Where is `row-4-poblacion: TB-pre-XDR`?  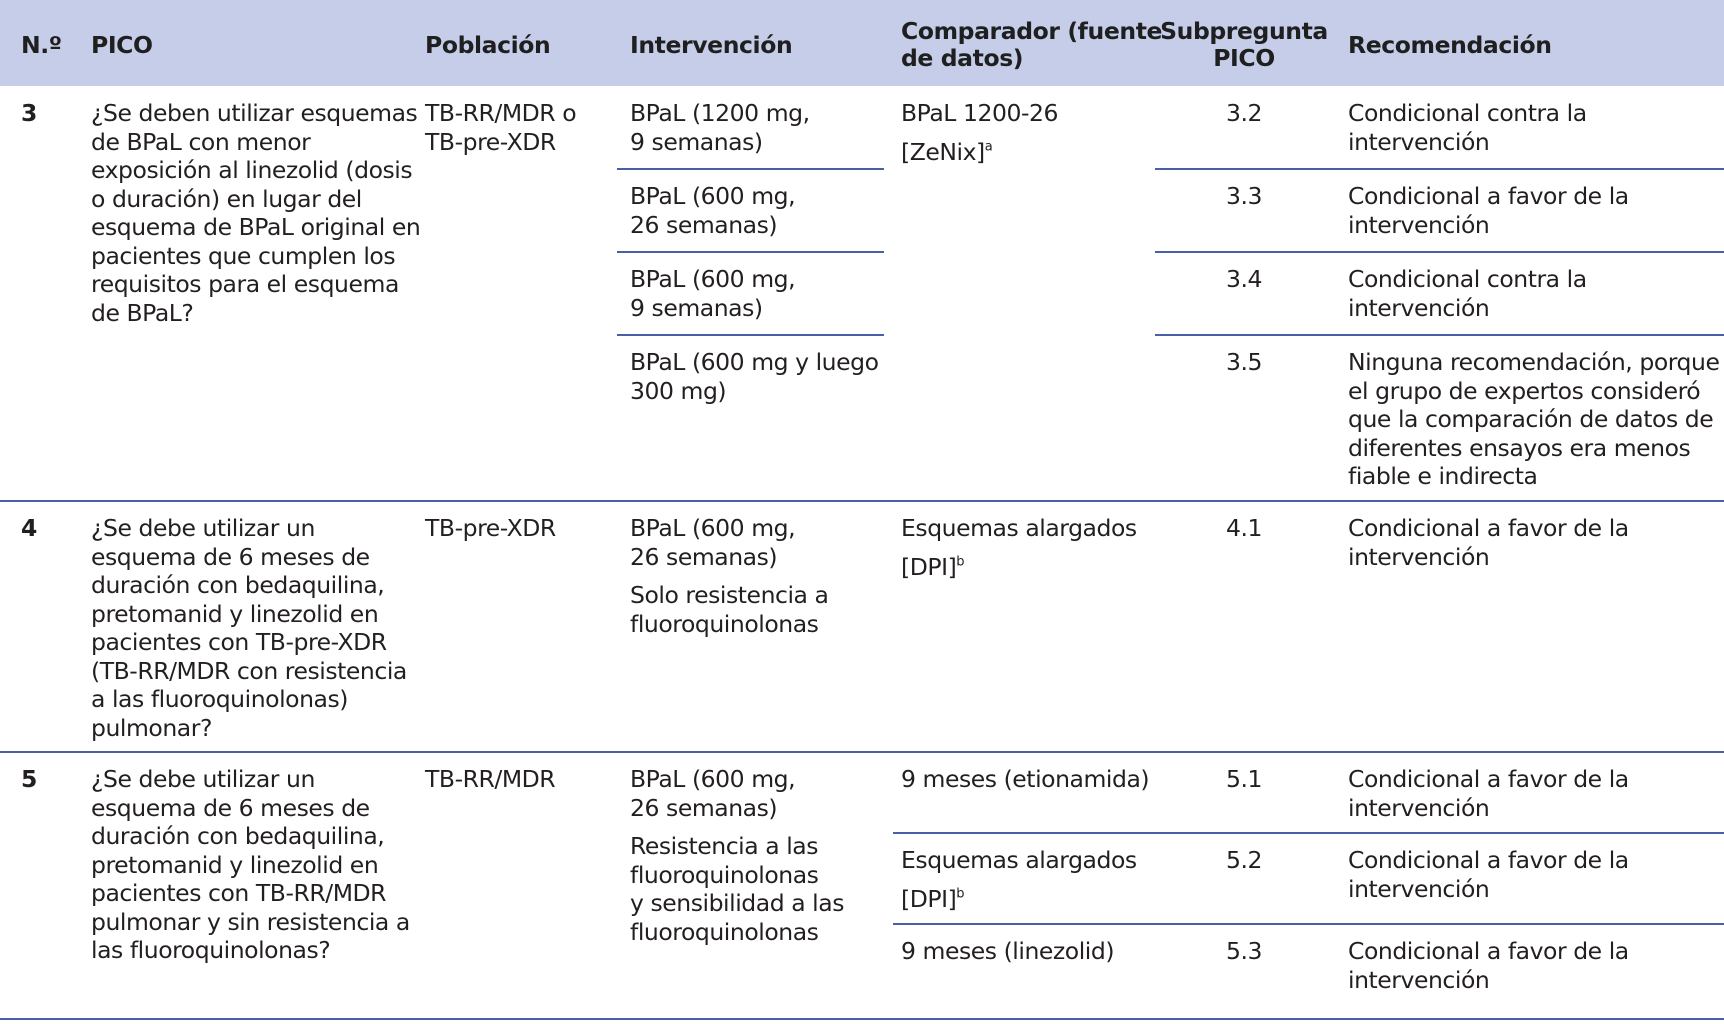
row-4-poblacion: TB-pre-XDR is located at coordinates (490, 528).